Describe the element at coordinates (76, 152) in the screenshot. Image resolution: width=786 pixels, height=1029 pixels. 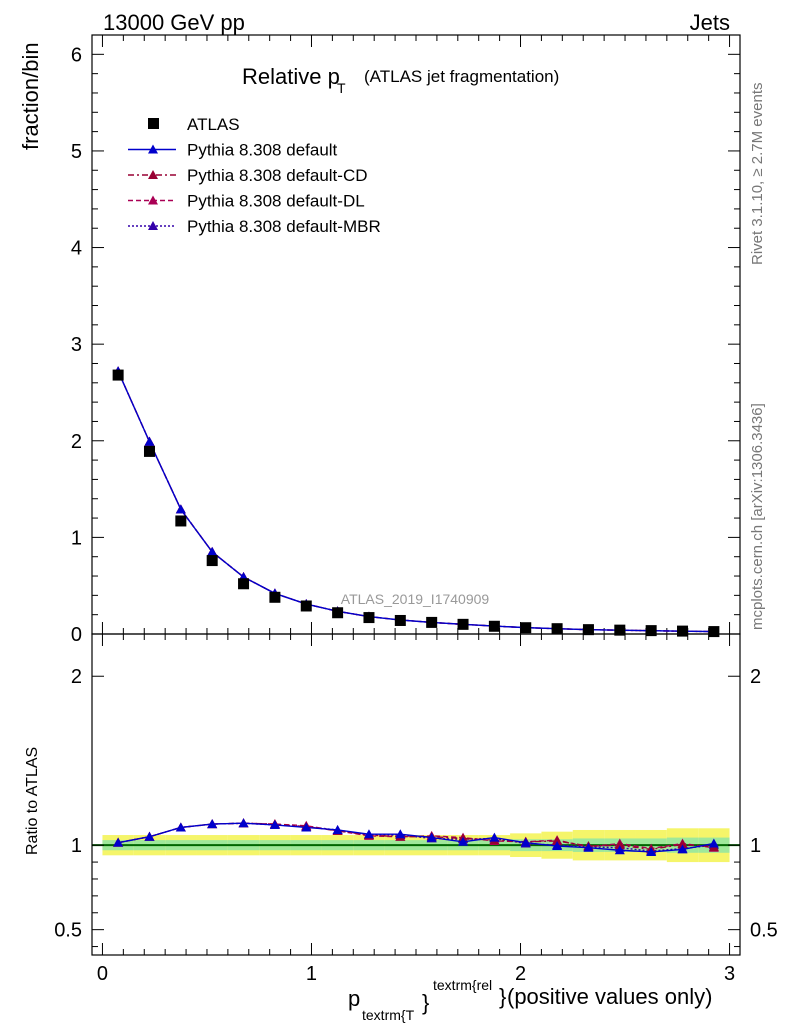
I see `y-tick-label: 5` at that location.